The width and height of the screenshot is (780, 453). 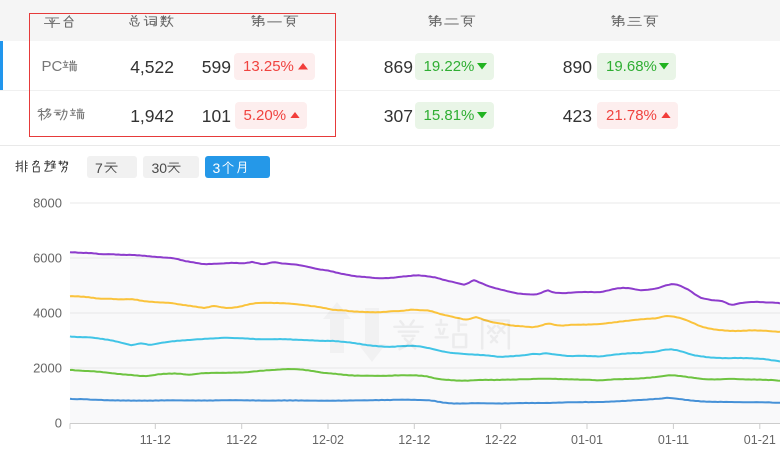 I want to click on svg-text: 6000, so click(x=47, y=258).